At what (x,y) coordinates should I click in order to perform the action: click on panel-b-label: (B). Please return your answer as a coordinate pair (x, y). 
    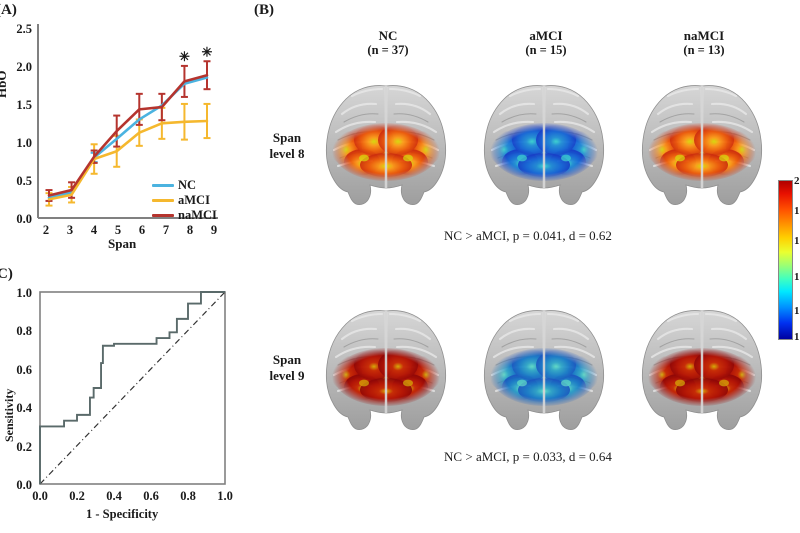
    Looking at the image, I should click on (264, 10).